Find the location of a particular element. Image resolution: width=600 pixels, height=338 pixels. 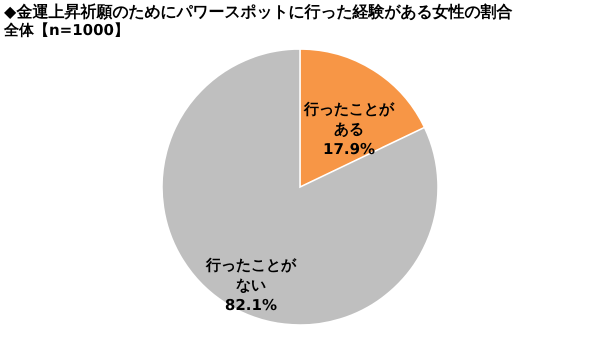

data-label: 82.1% is located at coordinates (250, 305).